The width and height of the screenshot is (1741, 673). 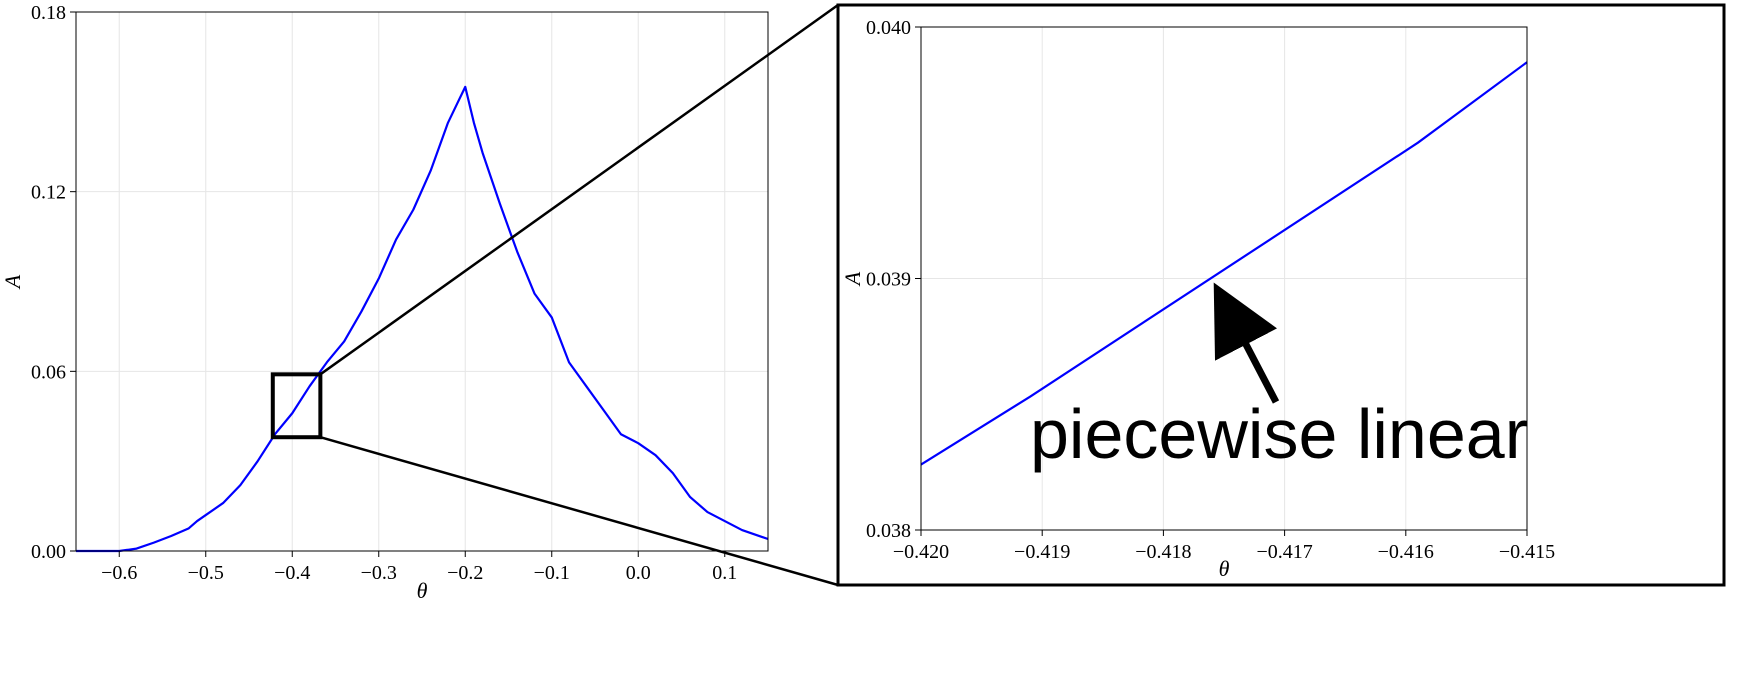 I want to click on main-x-tick-label: −0.3, so click(x=379, y=573).